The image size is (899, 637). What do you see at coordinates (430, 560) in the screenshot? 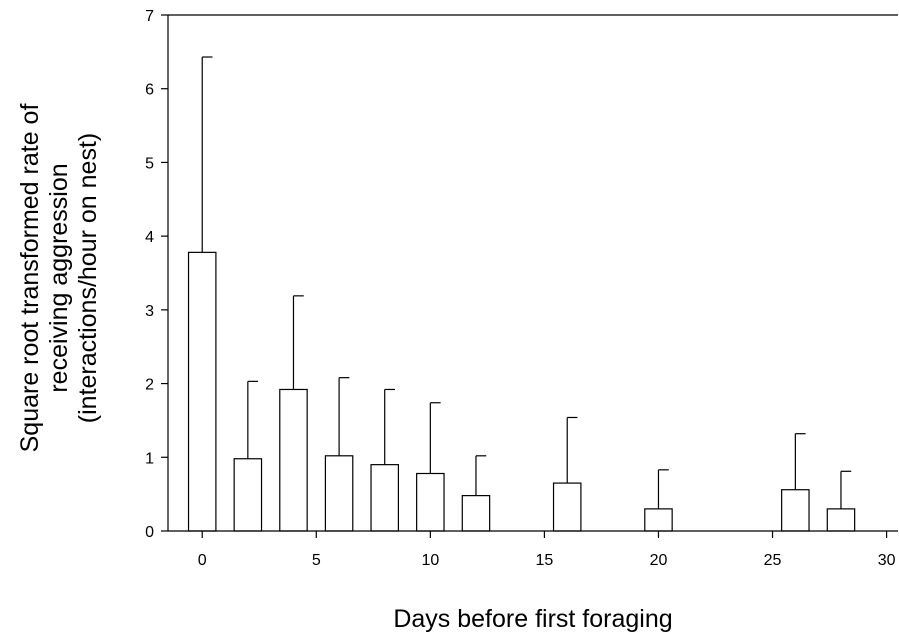
I see `x-tick-label-10: 10` at bounding box center [430, 560].